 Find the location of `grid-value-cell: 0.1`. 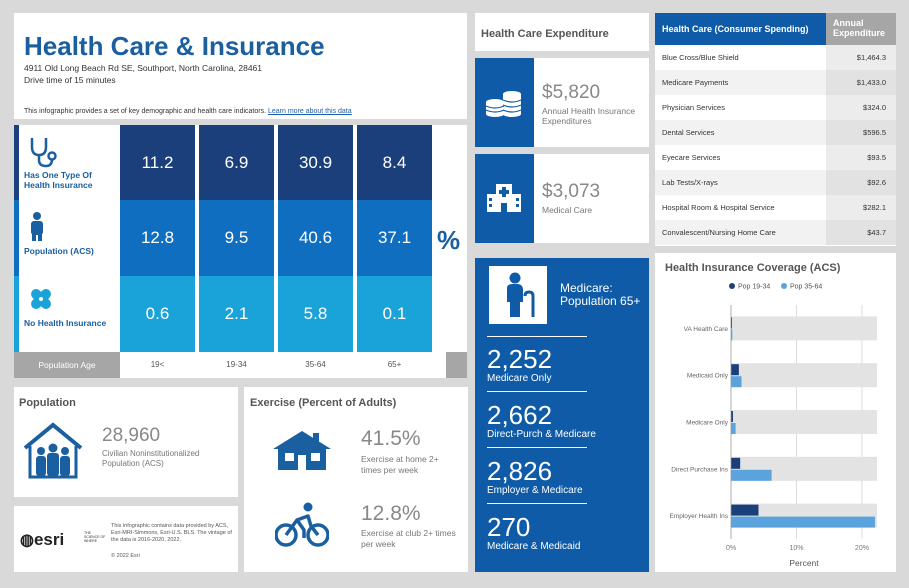

grid-value-cell: 0.1 is located at coordinates (394, 314).